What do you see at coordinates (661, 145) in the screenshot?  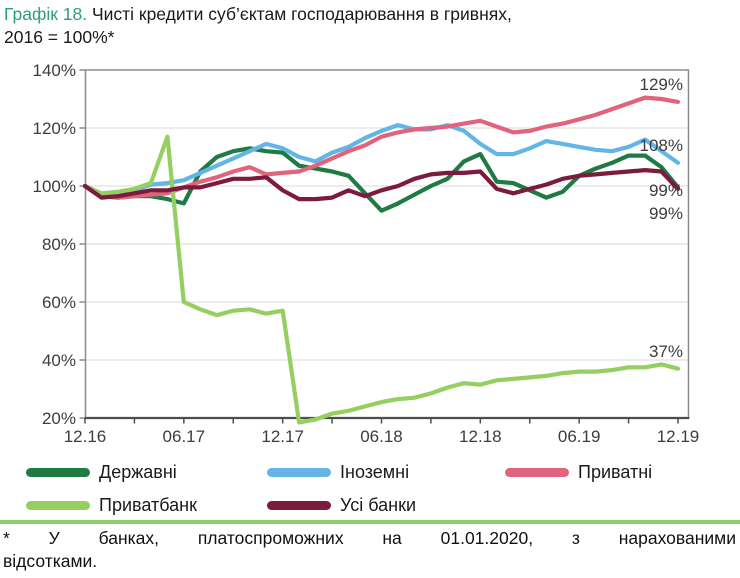 I see `end-value-label: 108%` at bounding box center [661, 145].